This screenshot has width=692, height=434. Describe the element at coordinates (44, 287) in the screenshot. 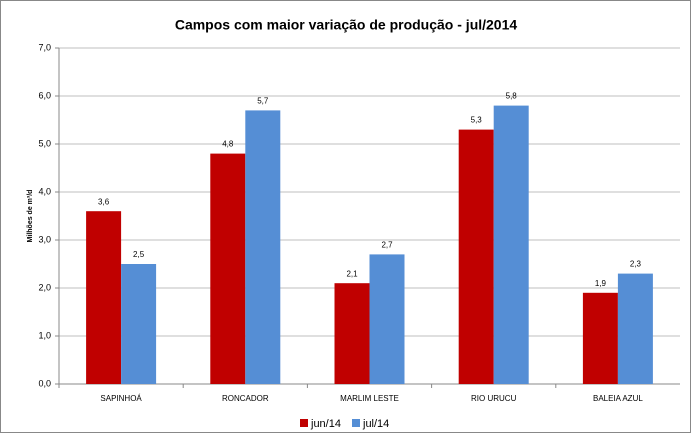

I see `y-tick-label: 2,0` at that location.